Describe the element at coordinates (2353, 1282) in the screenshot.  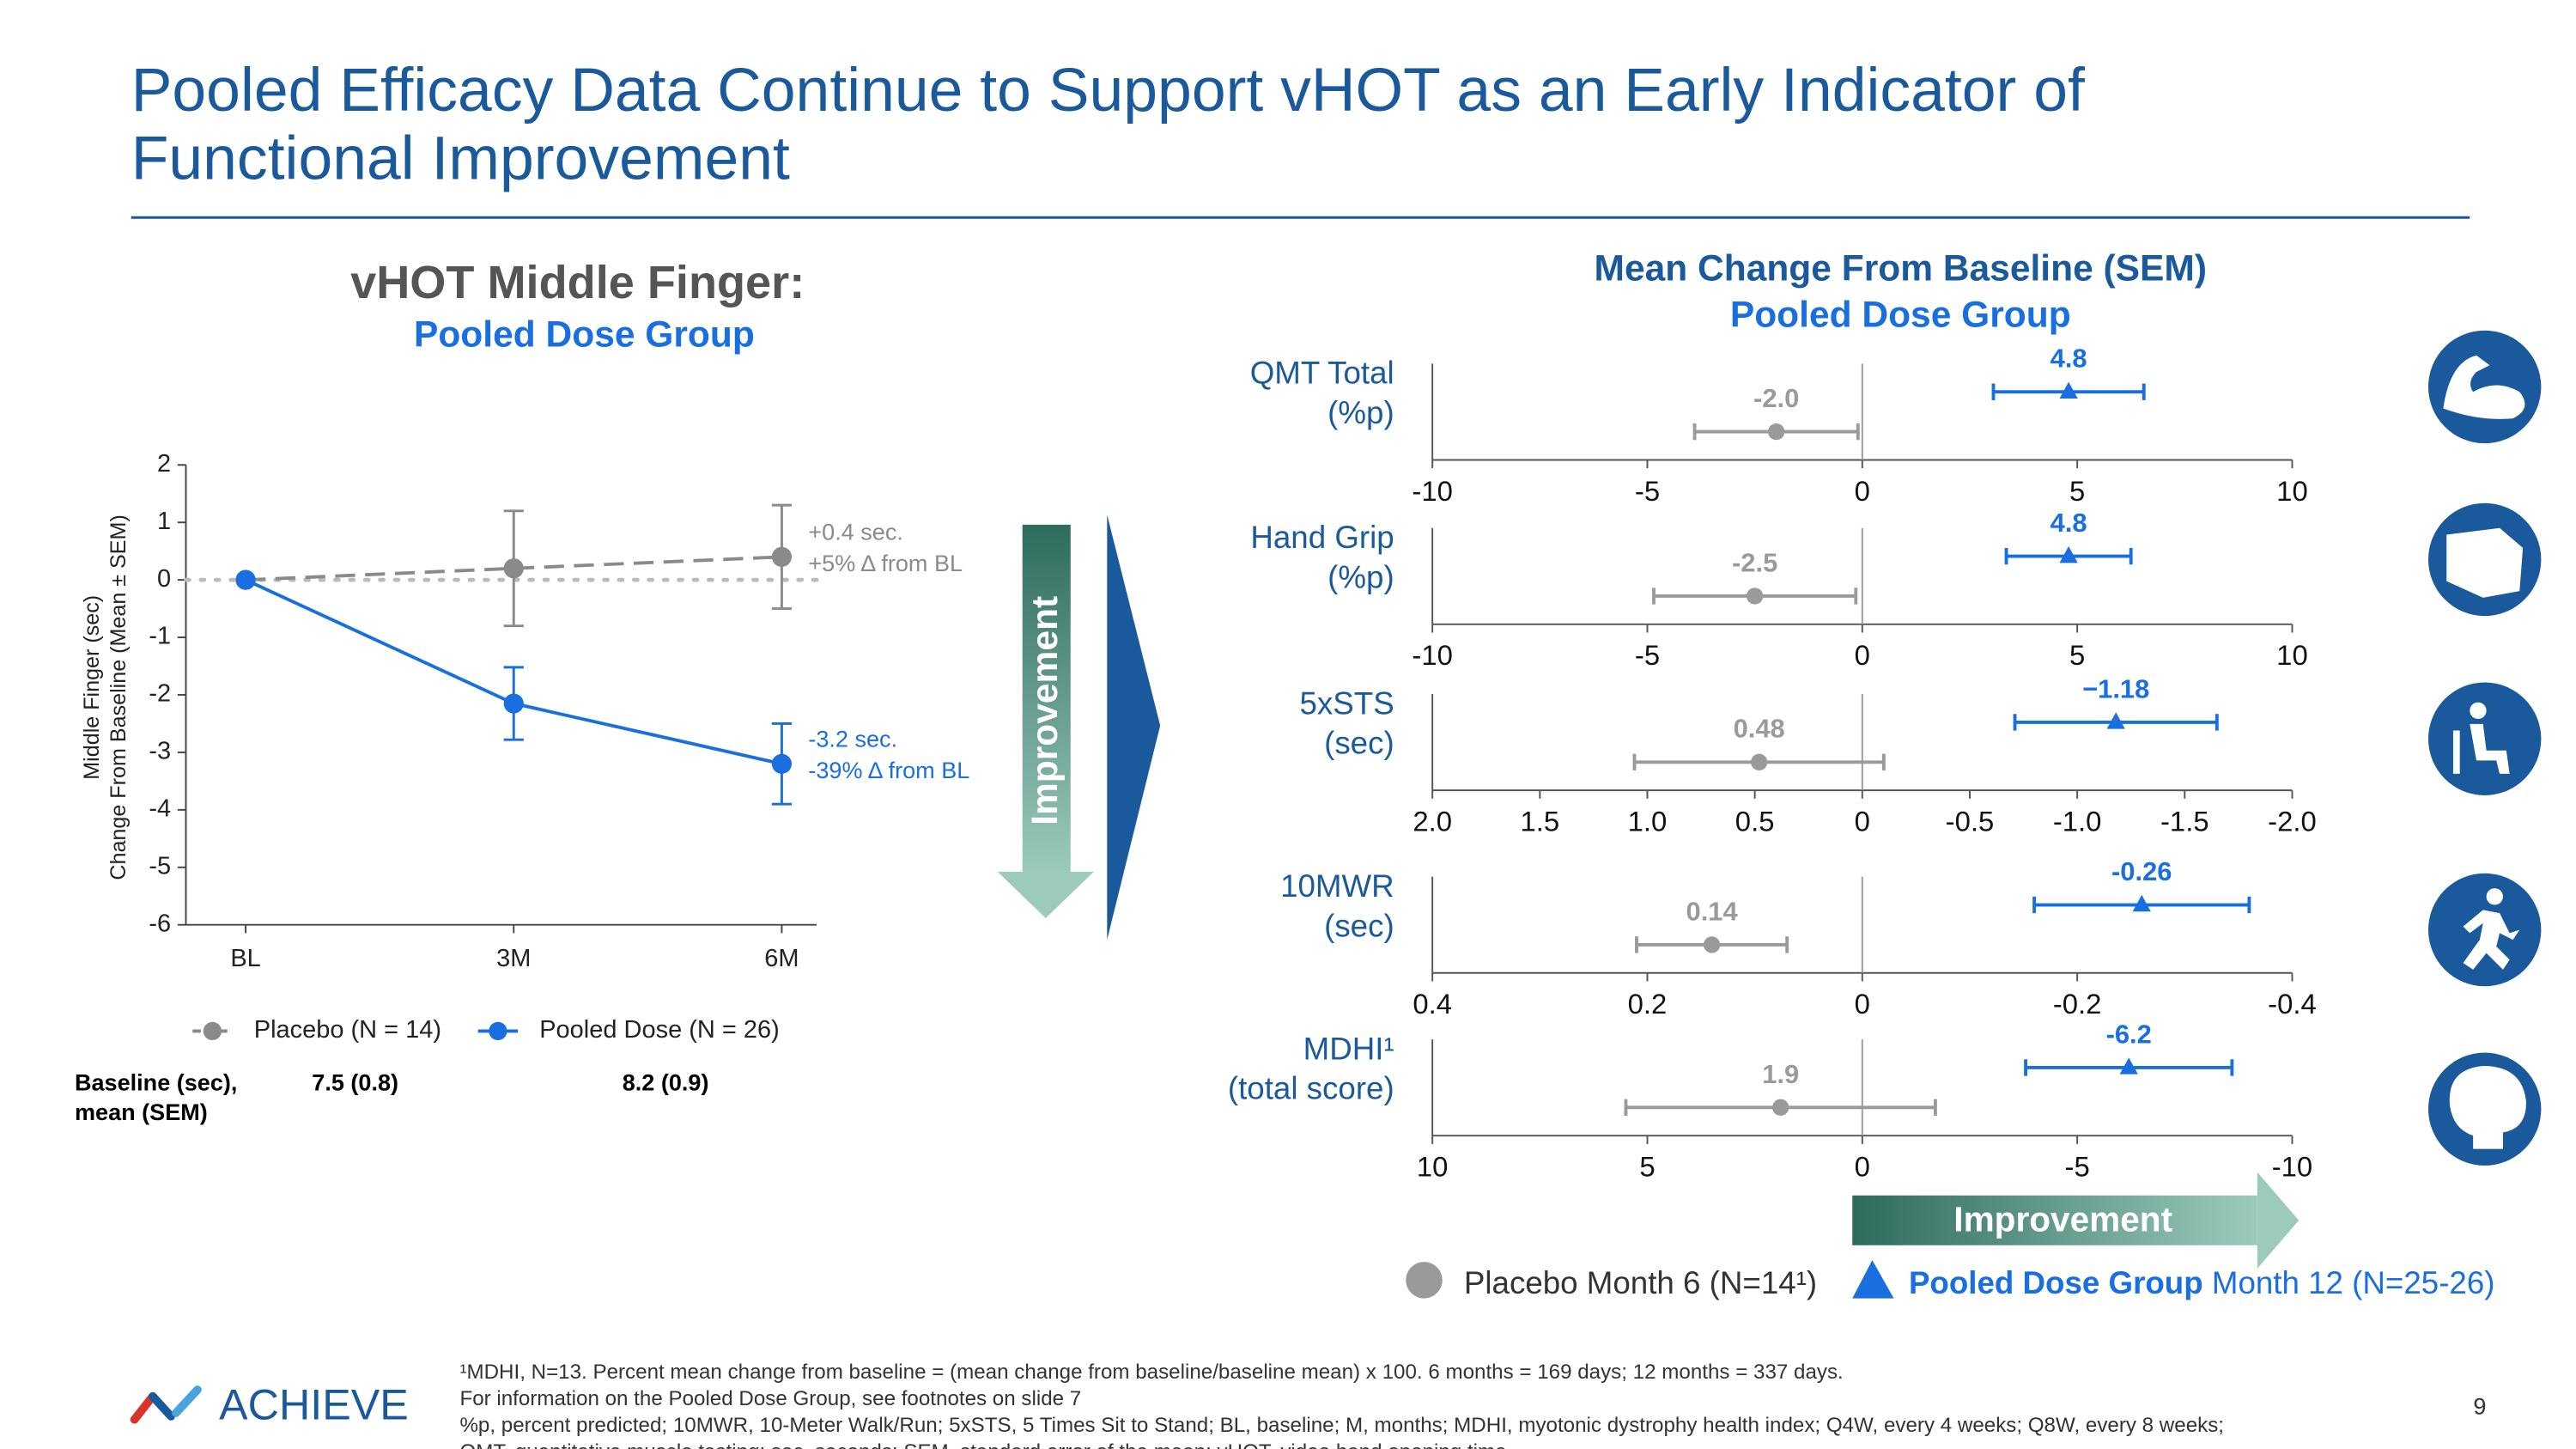
I see `legend-note: Month 12 (N=25-26)` at that location.